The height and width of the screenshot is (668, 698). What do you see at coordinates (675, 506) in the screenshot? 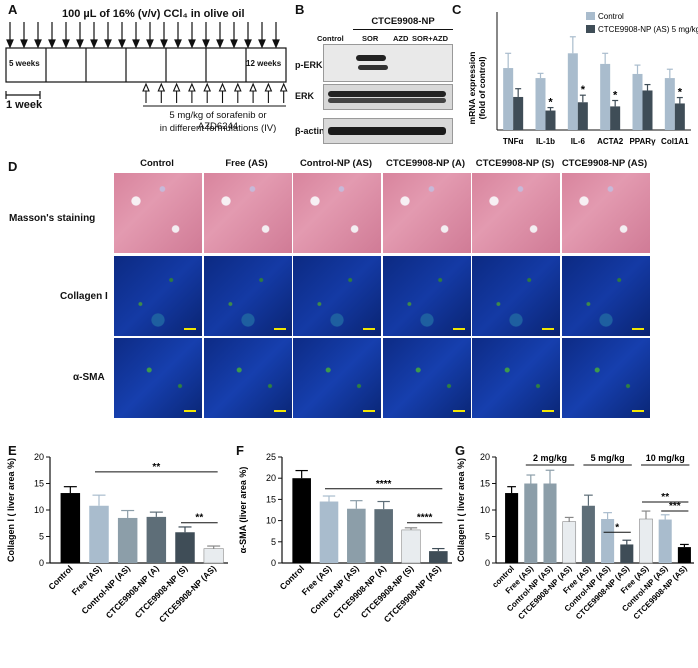
I see `chart-g-sig-label: ***` at bounding box center [675, 506].